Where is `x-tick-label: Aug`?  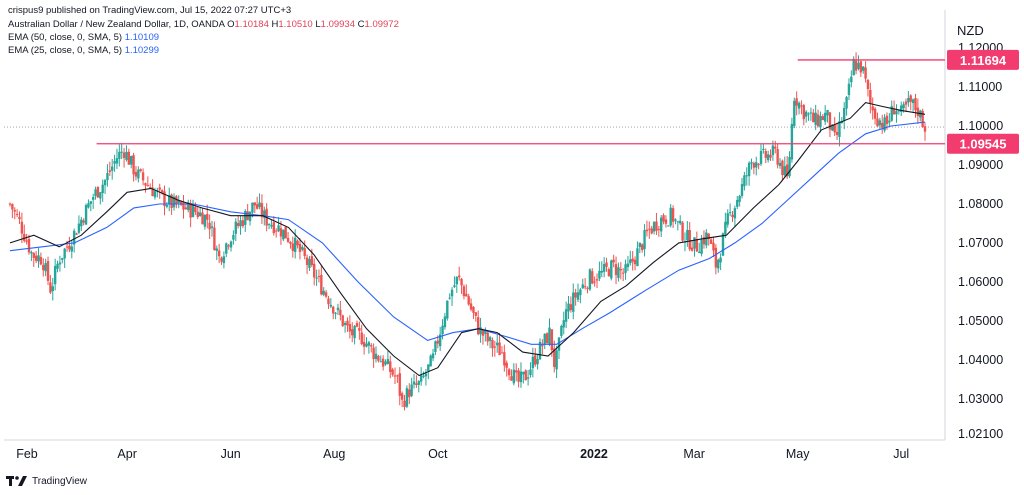 x-tick-label: Aug is located at coordinates (334, 454).